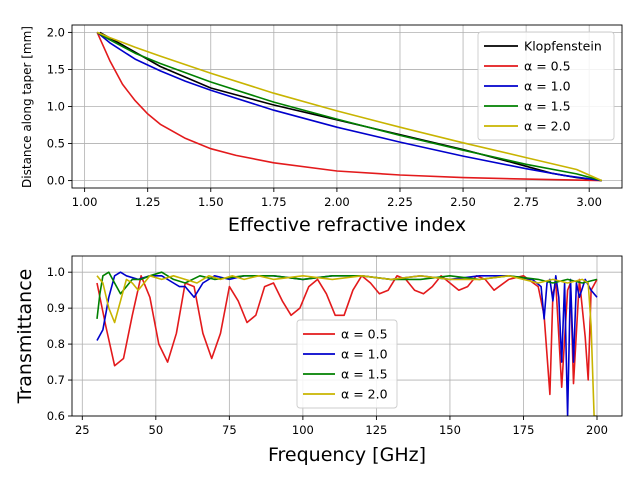 This screenshot has width=640, height=480. I want to click on legend-label-4: α = 2.0, so click(547, 126).